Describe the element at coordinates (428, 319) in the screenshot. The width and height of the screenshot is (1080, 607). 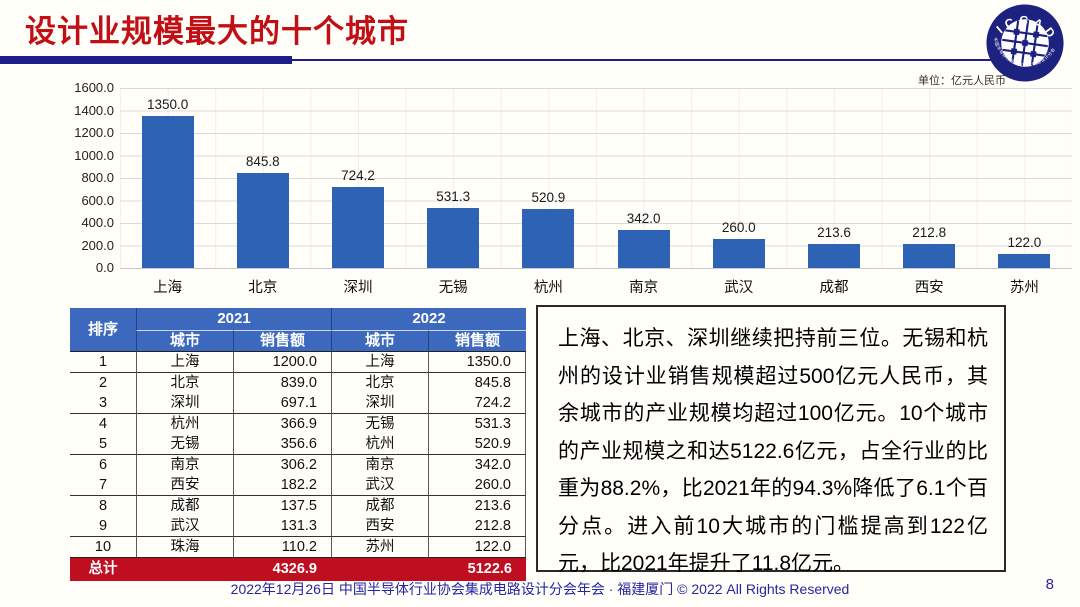
I see `col-header-2022: 2022` at that location.